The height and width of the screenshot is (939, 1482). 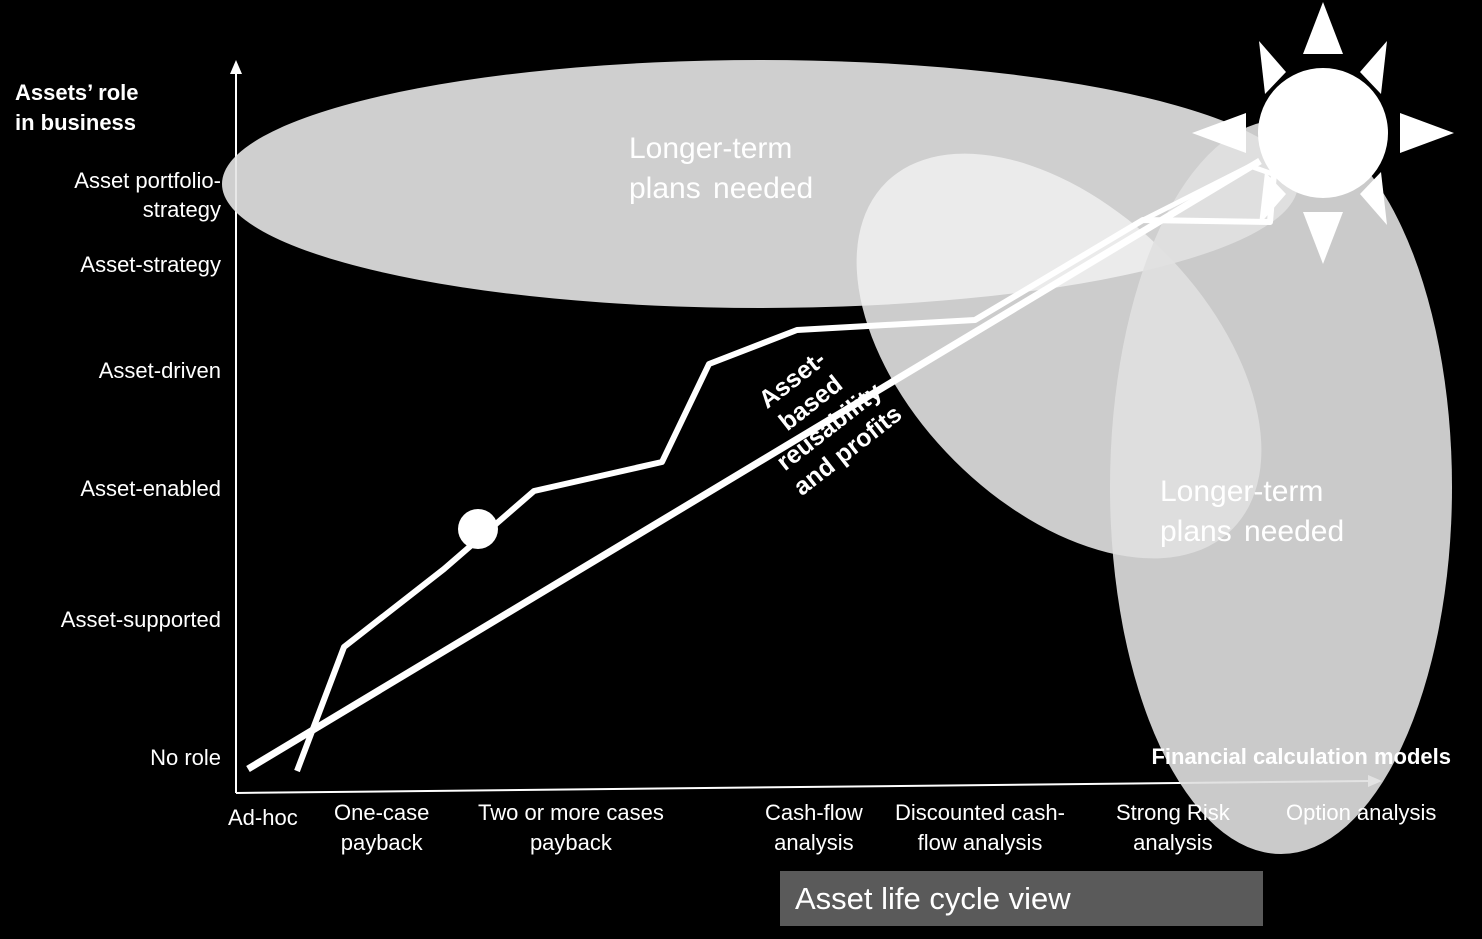 I want to click on y-level-no-role: No role, so click(x=185, y=757).